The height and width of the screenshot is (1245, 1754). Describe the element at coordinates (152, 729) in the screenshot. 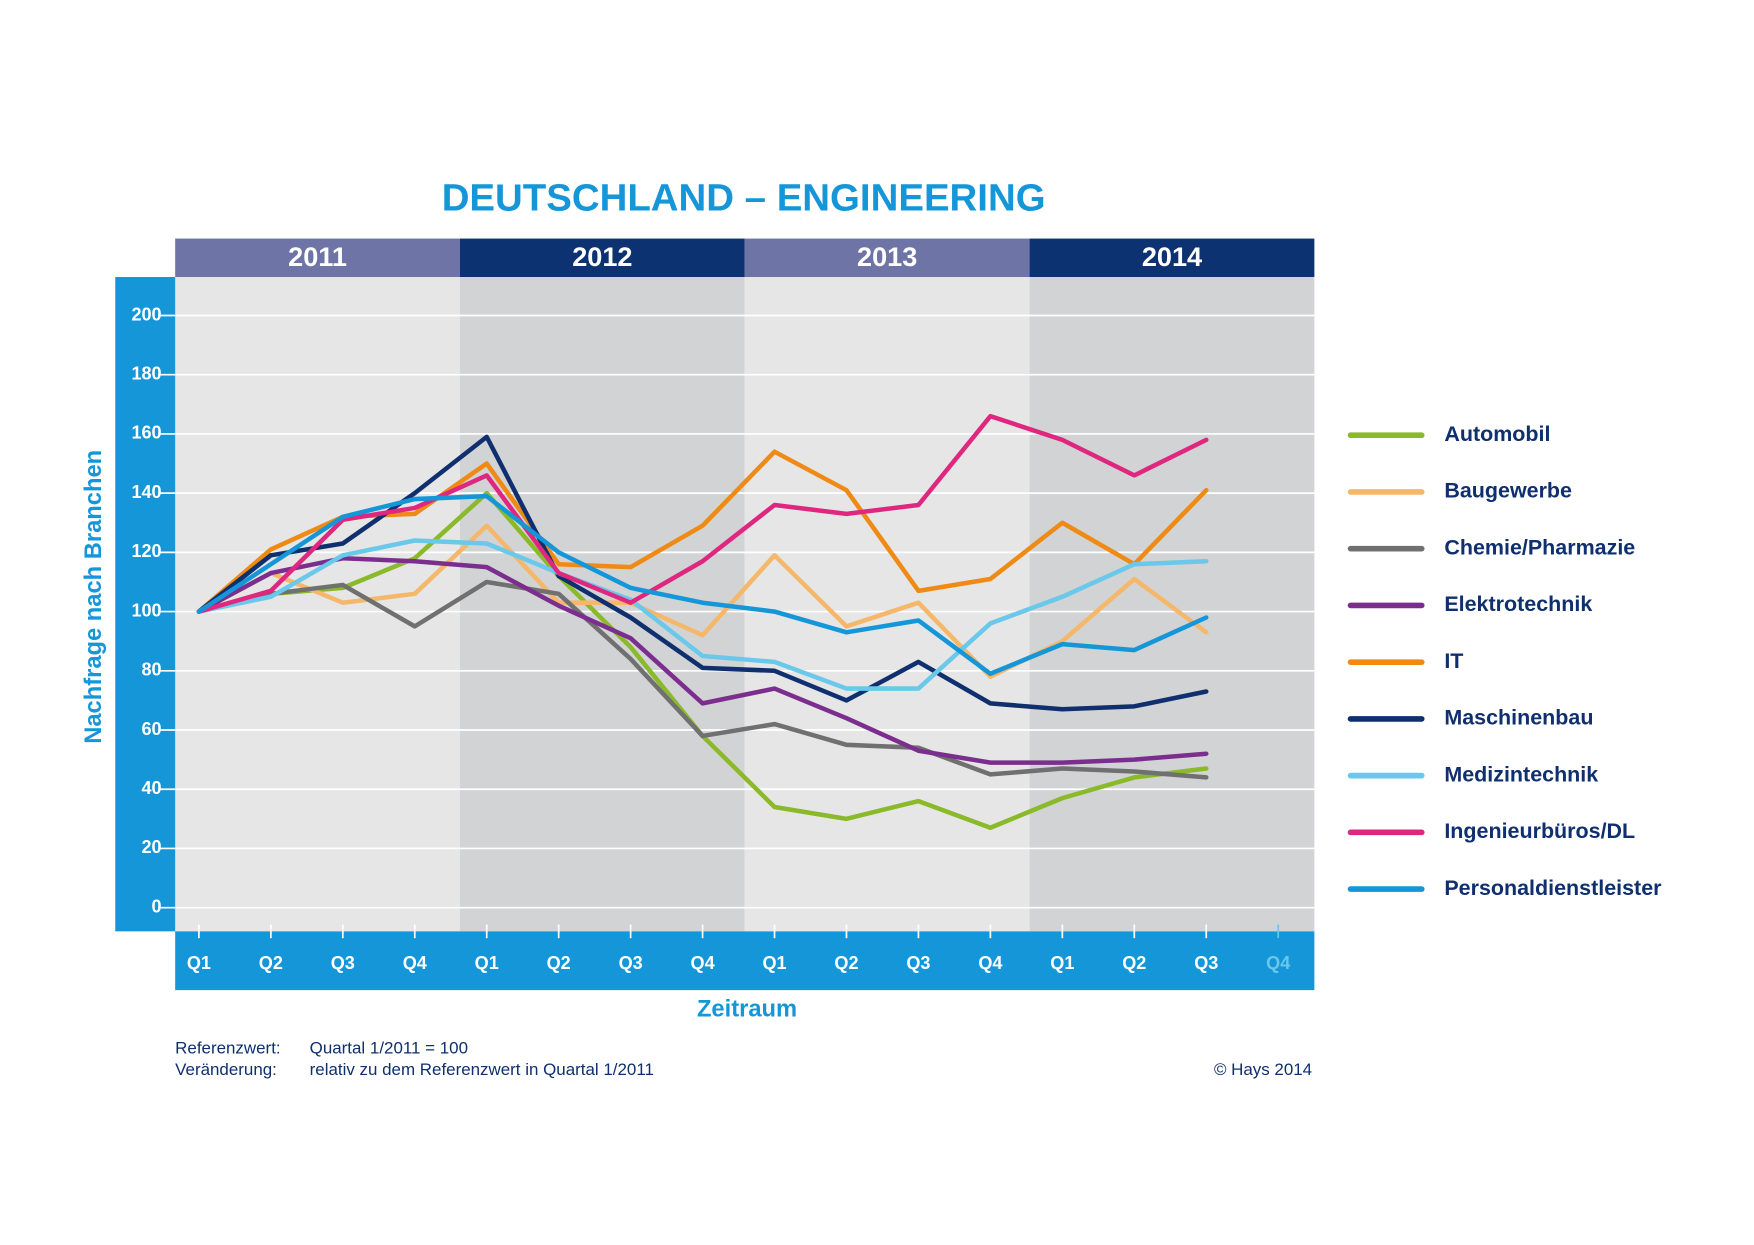

I see `y-tick-label: 60` at that location.